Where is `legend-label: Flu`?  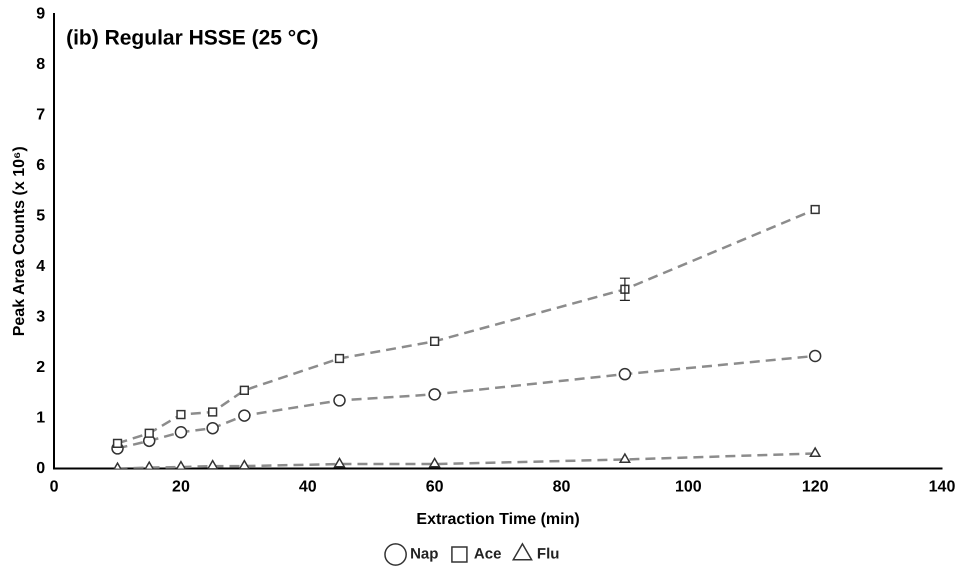 legend-label: Flu is located at coordinates (548, 554).